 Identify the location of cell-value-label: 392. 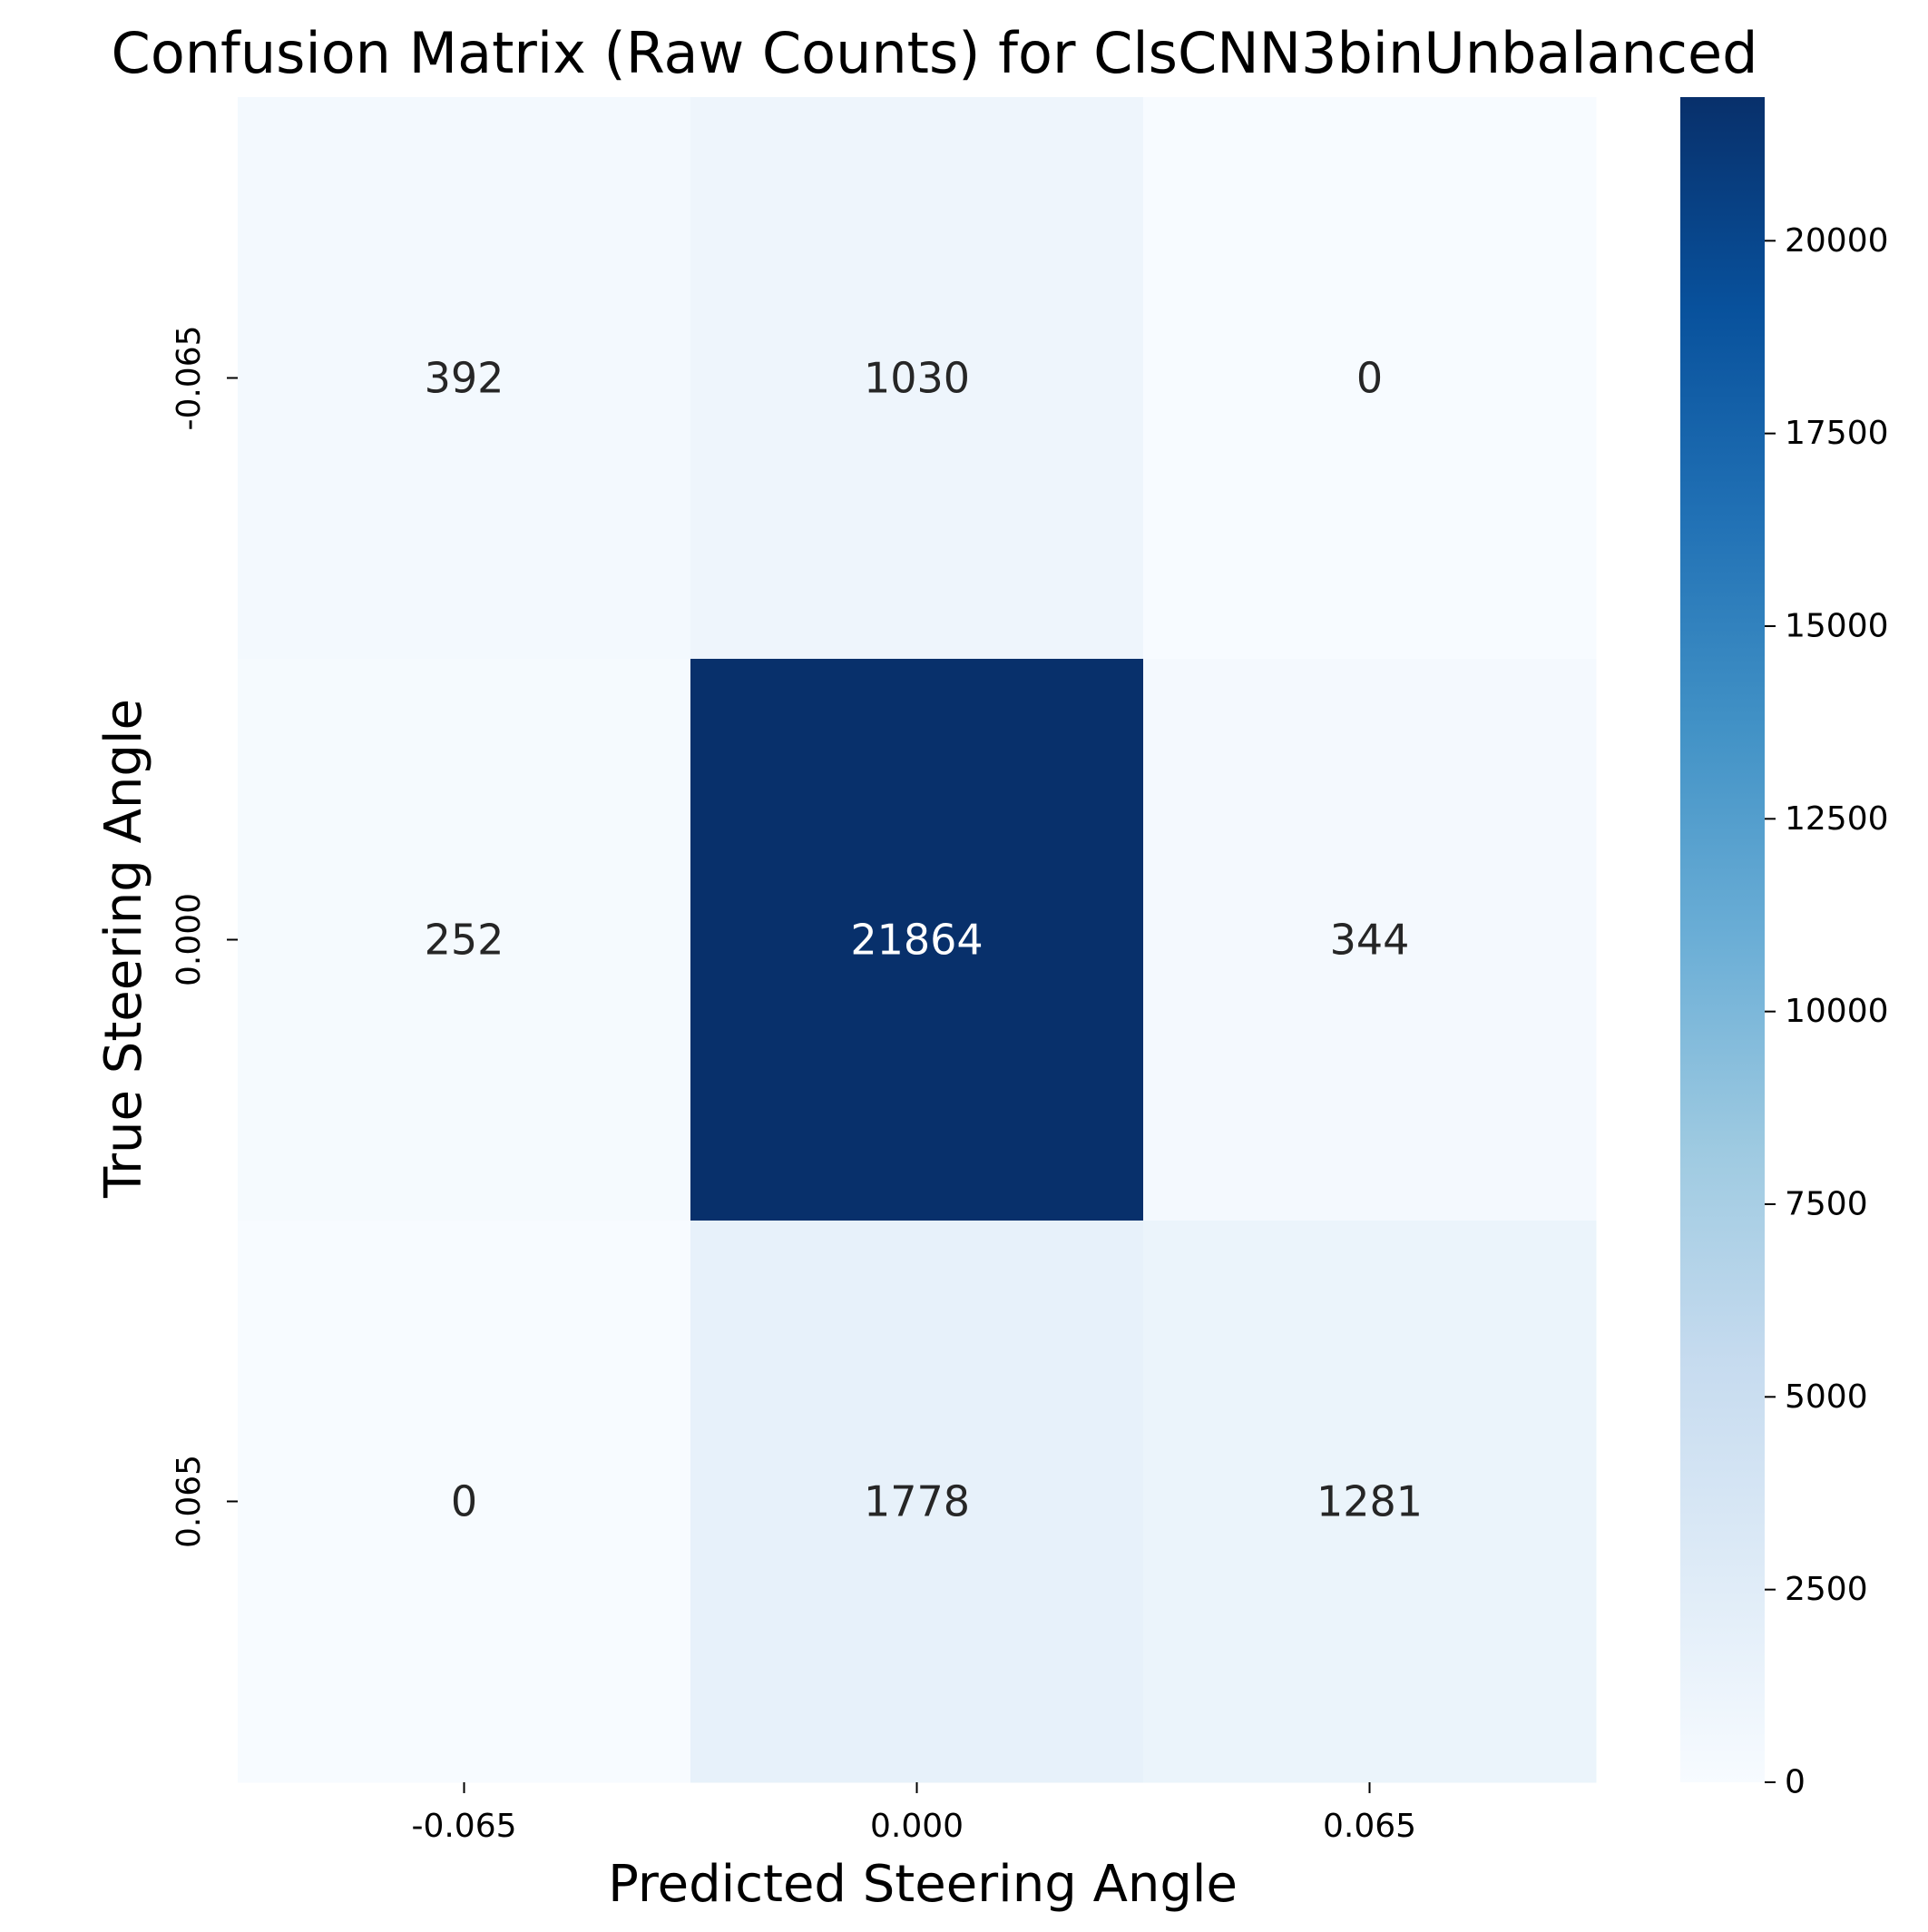
(464, 378).